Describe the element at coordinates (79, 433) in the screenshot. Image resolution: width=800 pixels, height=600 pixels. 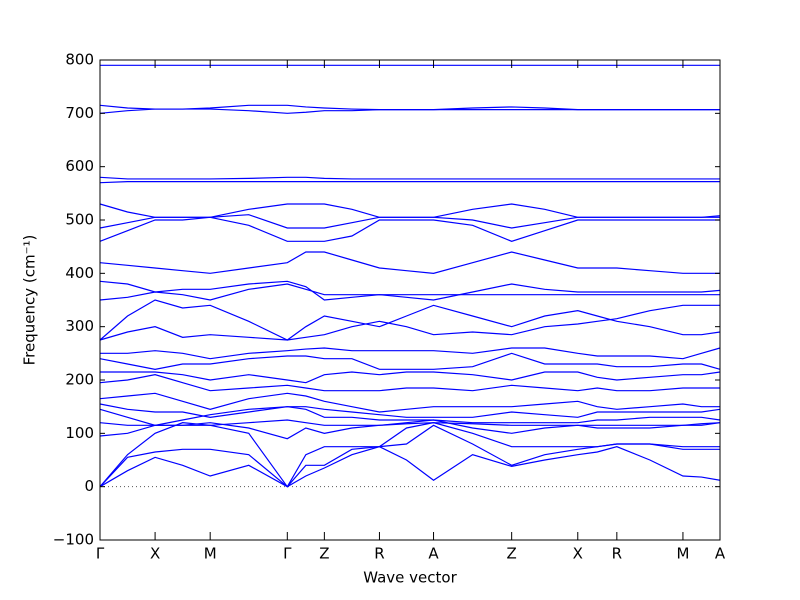
I see `y-tick-label: 100` at that location.